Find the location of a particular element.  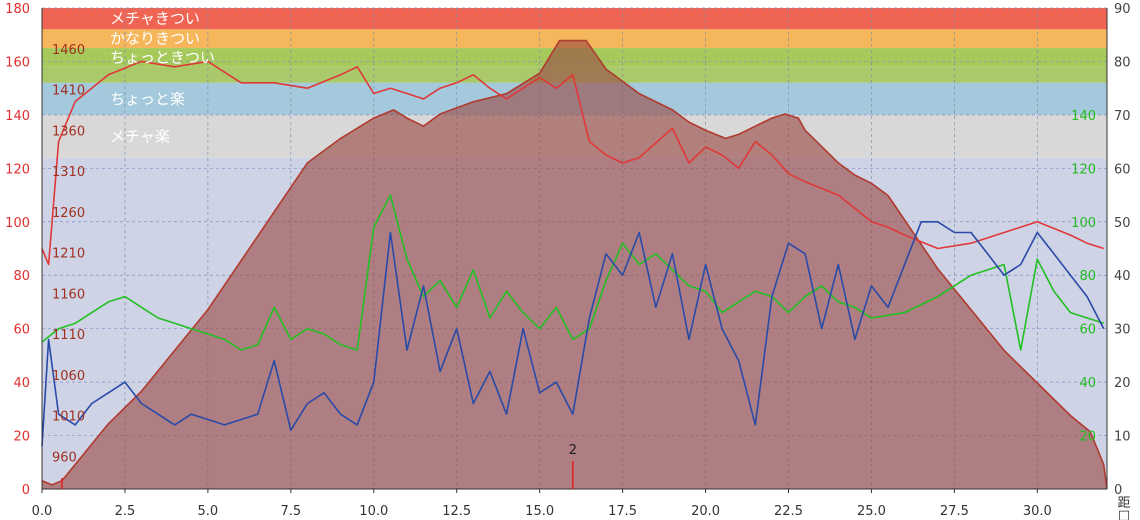

x-tick-label: 2.5 is located at coordinates (125, 511).